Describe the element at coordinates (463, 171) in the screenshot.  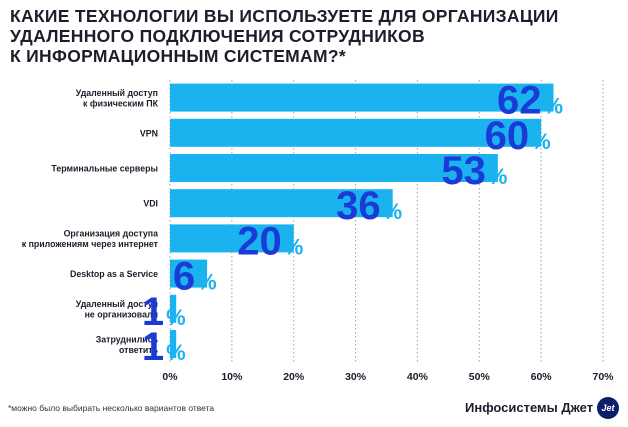
I see `value-label-2: 53` at that location.